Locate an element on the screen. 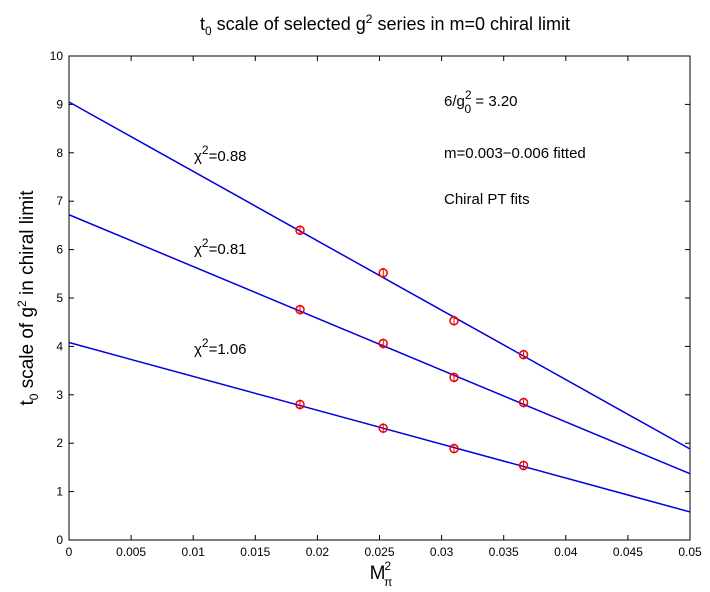 This screenshot has height=592, width=710. x-tick-label: 0.05 is located at coordinates (690, 552).